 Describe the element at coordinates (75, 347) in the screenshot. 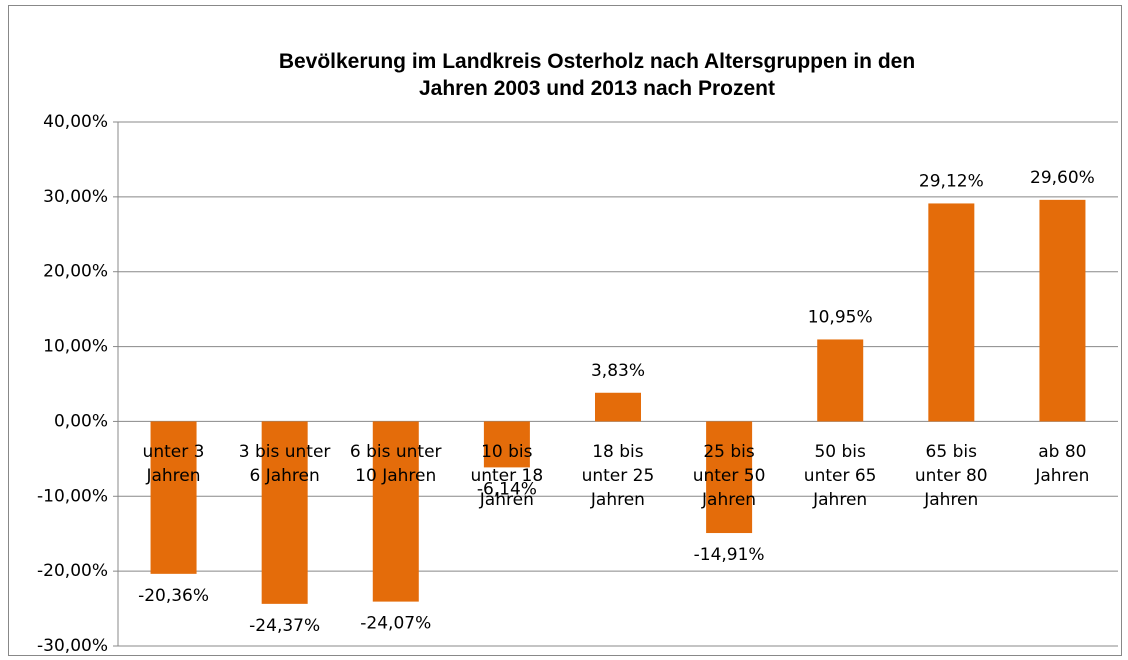

I see `y-tick-label: 10,00%` at that location.